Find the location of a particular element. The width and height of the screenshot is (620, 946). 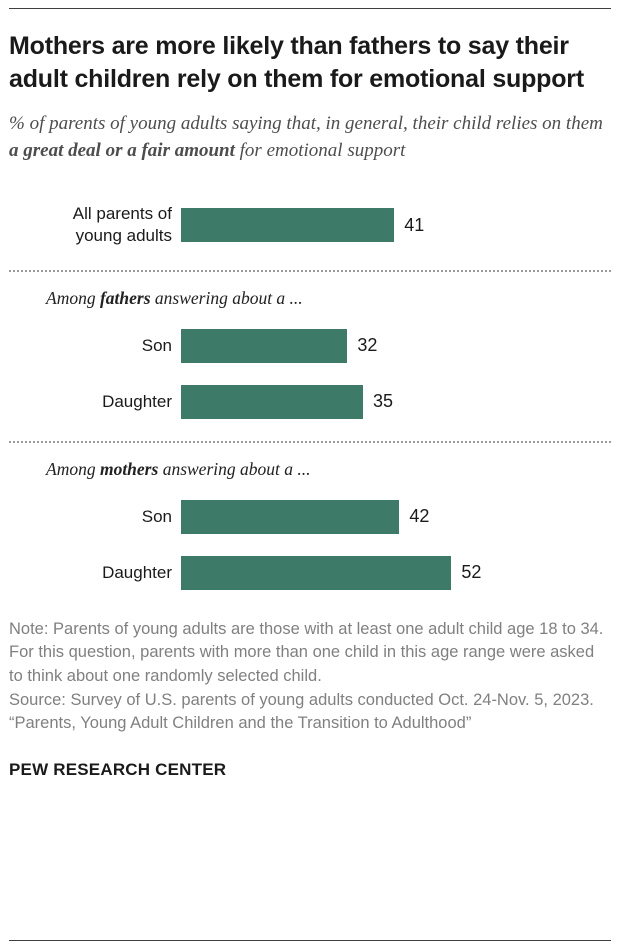

bar-row-all-parents: All parents of young adults 41 is located at coordinates (310, 225).